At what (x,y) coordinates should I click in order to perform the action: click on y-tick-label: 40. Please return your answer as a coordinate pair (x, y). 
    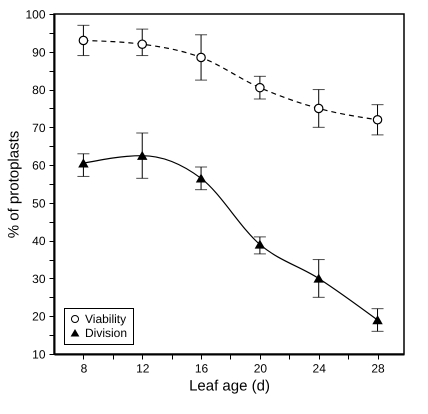
    Looking at the image, I should click on (39, 241).